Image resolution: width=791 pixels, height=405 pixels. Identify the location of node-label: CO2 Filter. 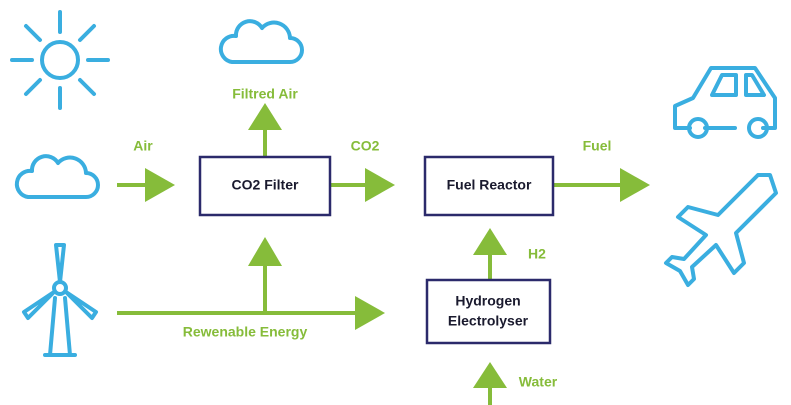
(265, 185).